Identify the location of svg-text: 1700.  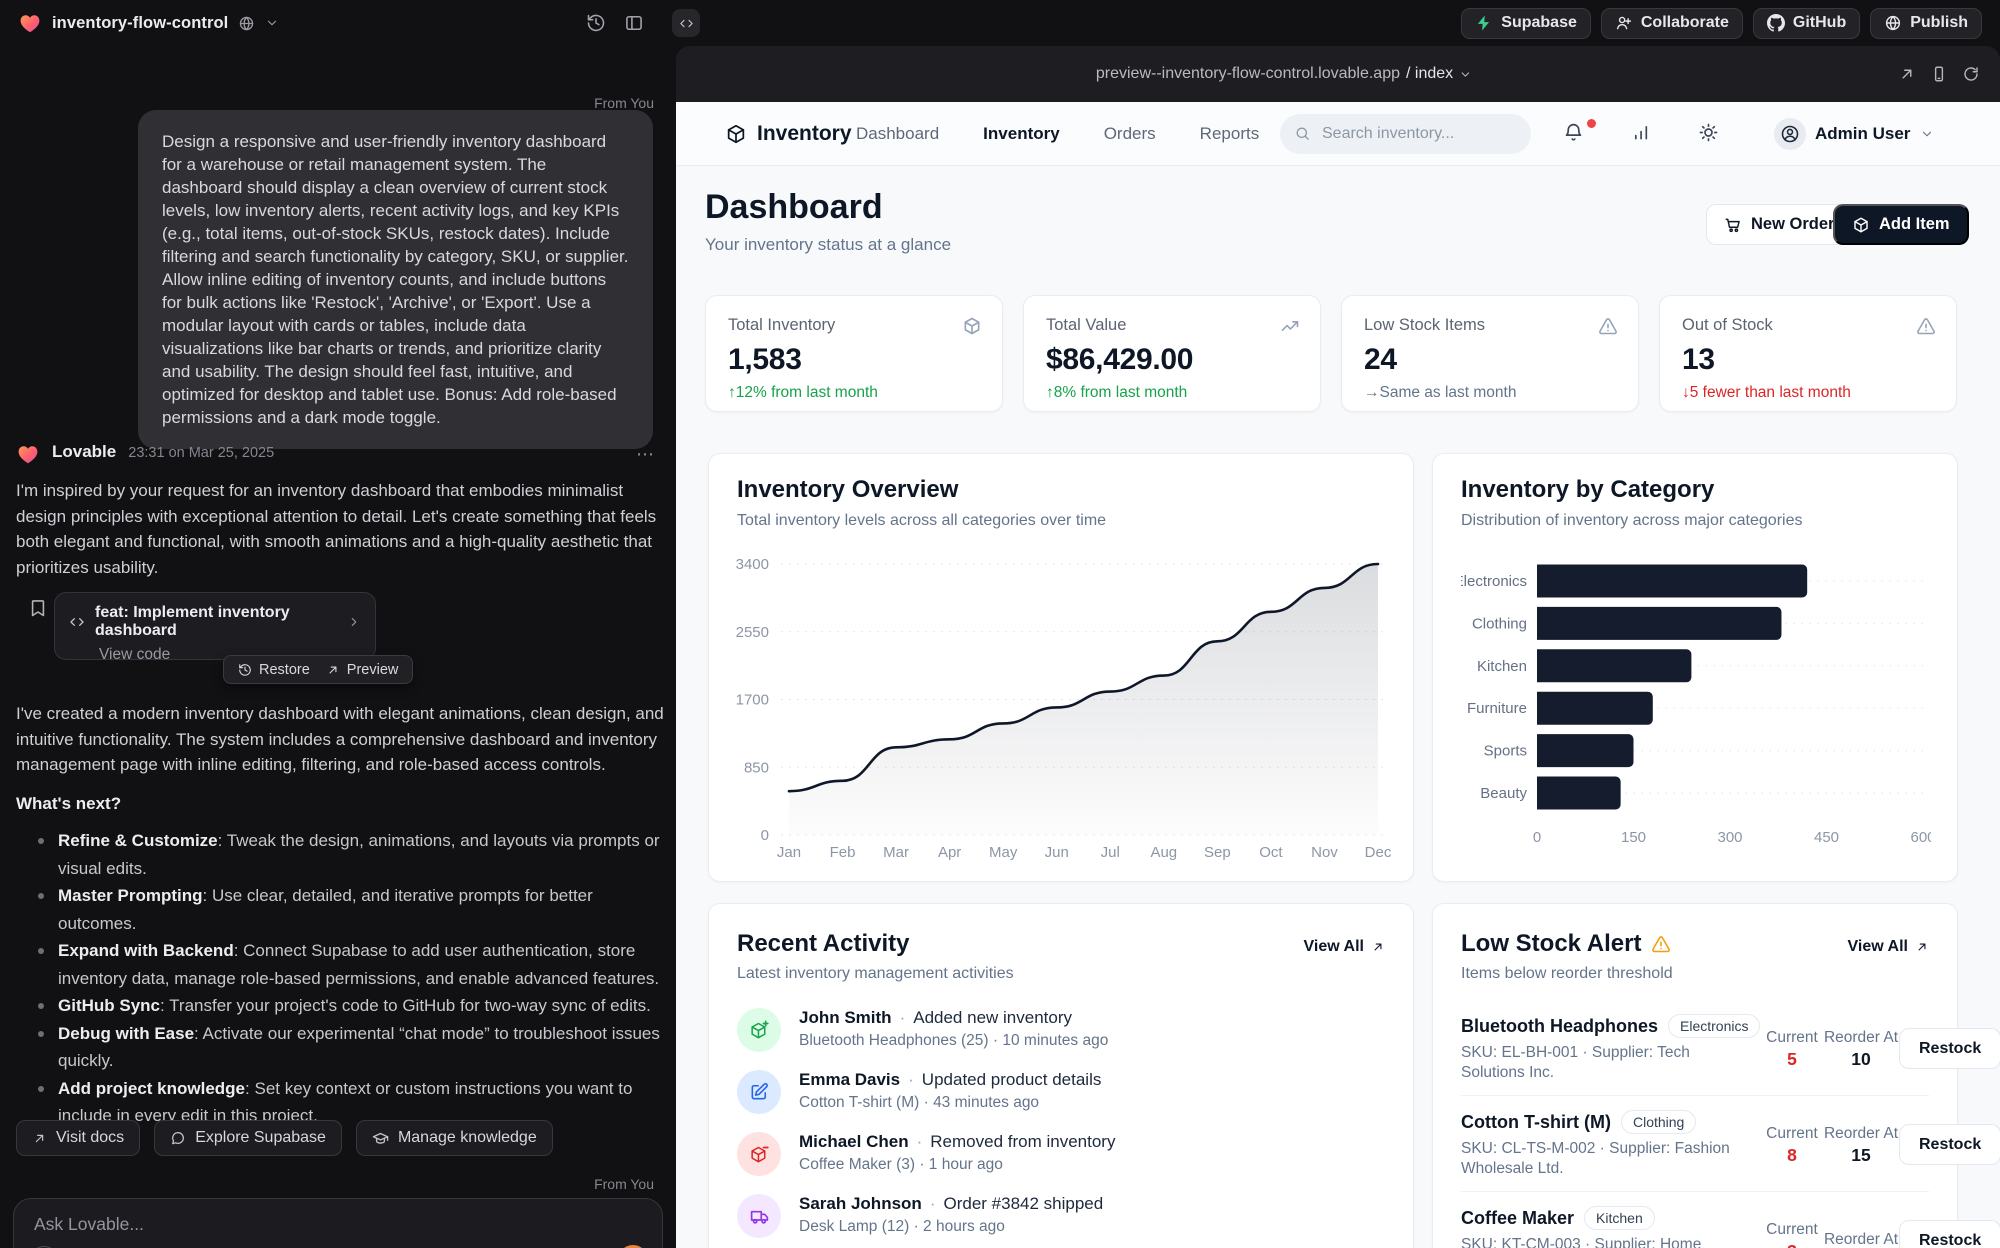
(752, 700).